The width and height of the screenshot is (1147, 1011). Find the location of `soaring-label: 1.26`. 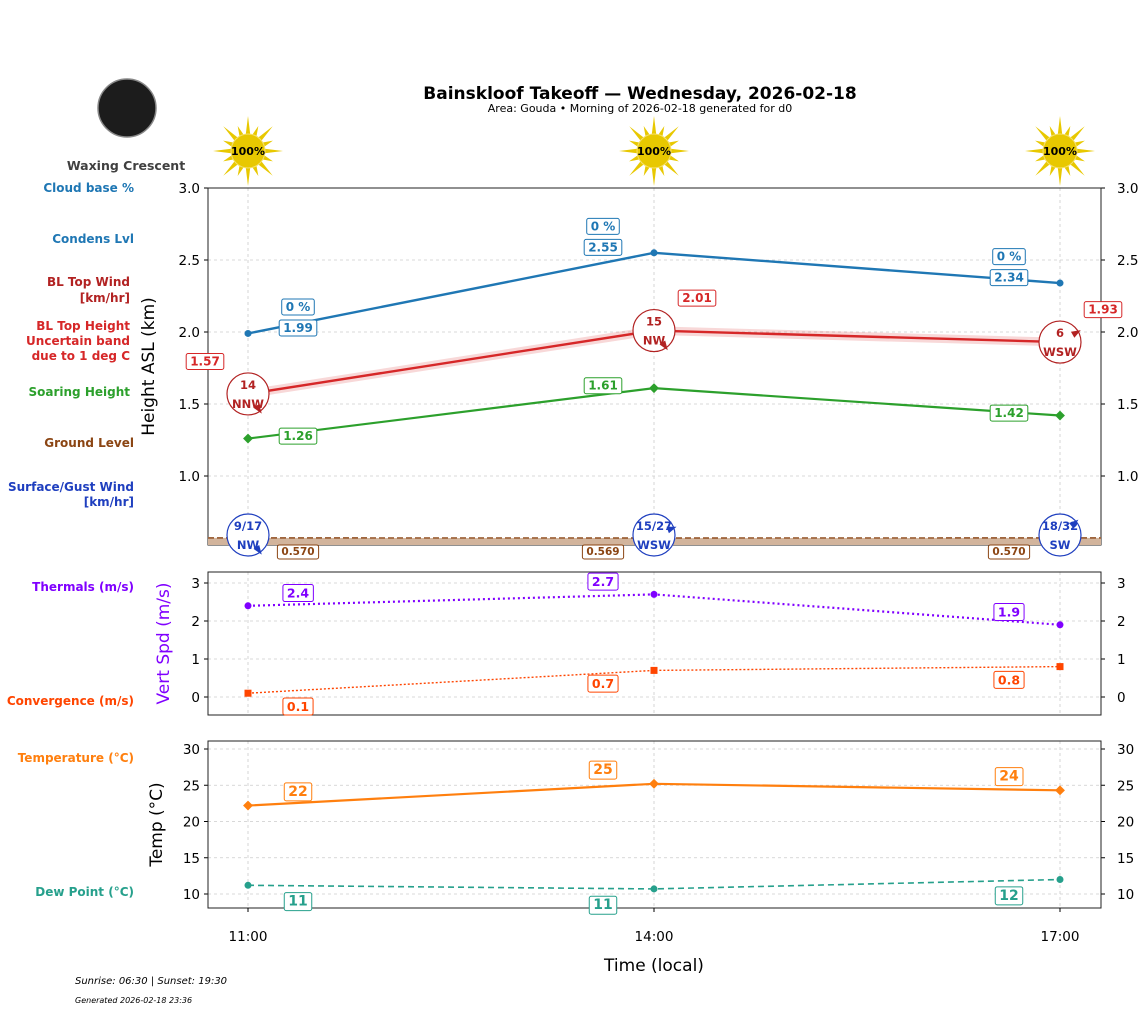

soaring-label: 1.26 is located at coordinates (298, 436).